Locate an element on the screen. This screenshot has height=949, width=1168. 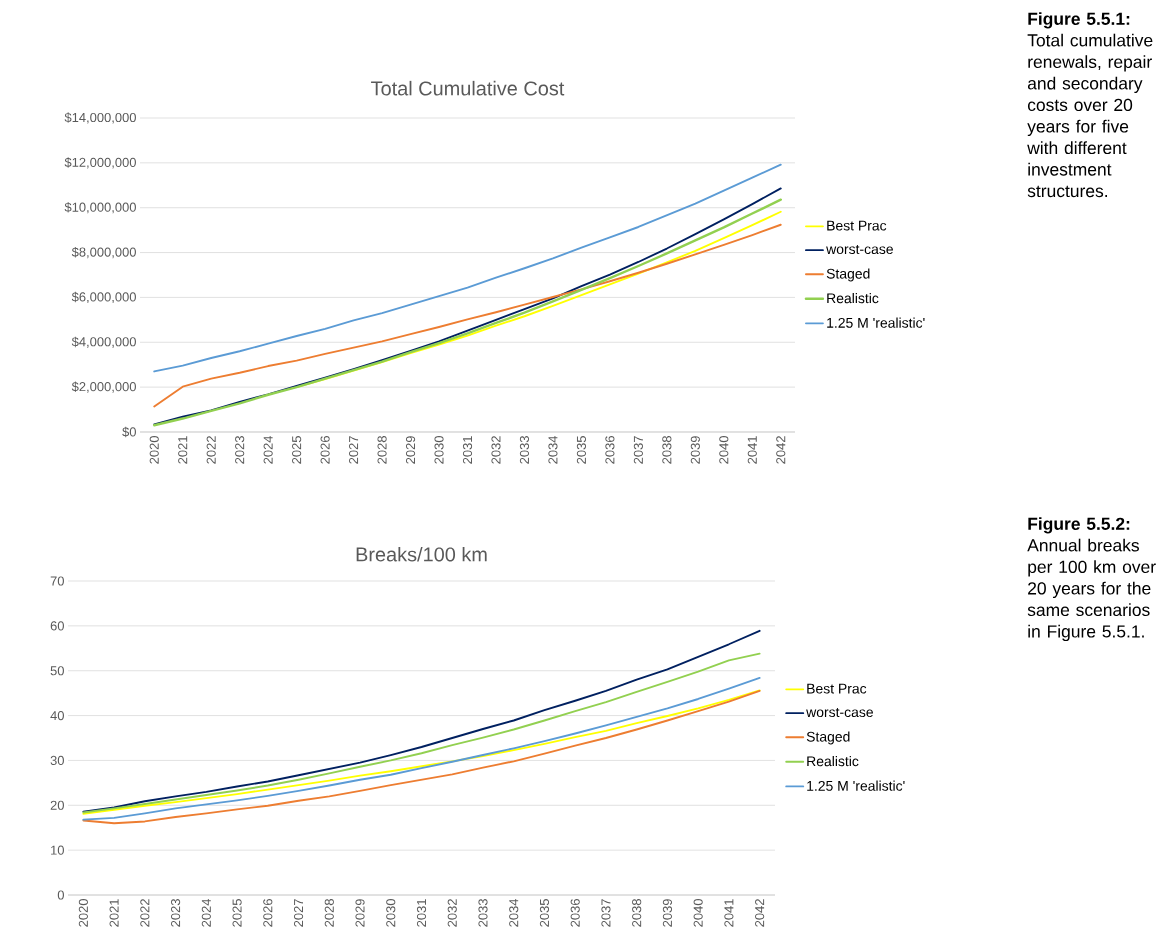
y-tick-label: 0 is located at coordinates (60, 895).